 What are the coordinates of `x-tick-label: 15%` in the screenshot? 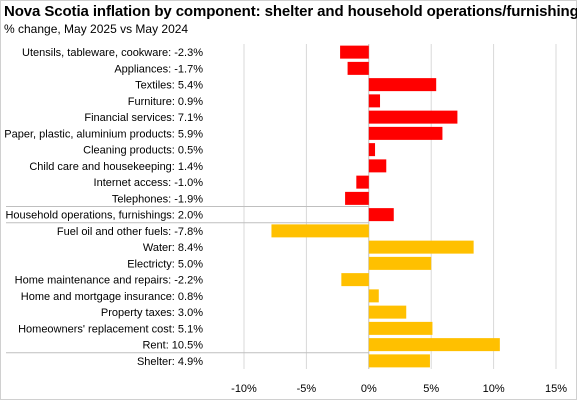 It's located at (556, 389).